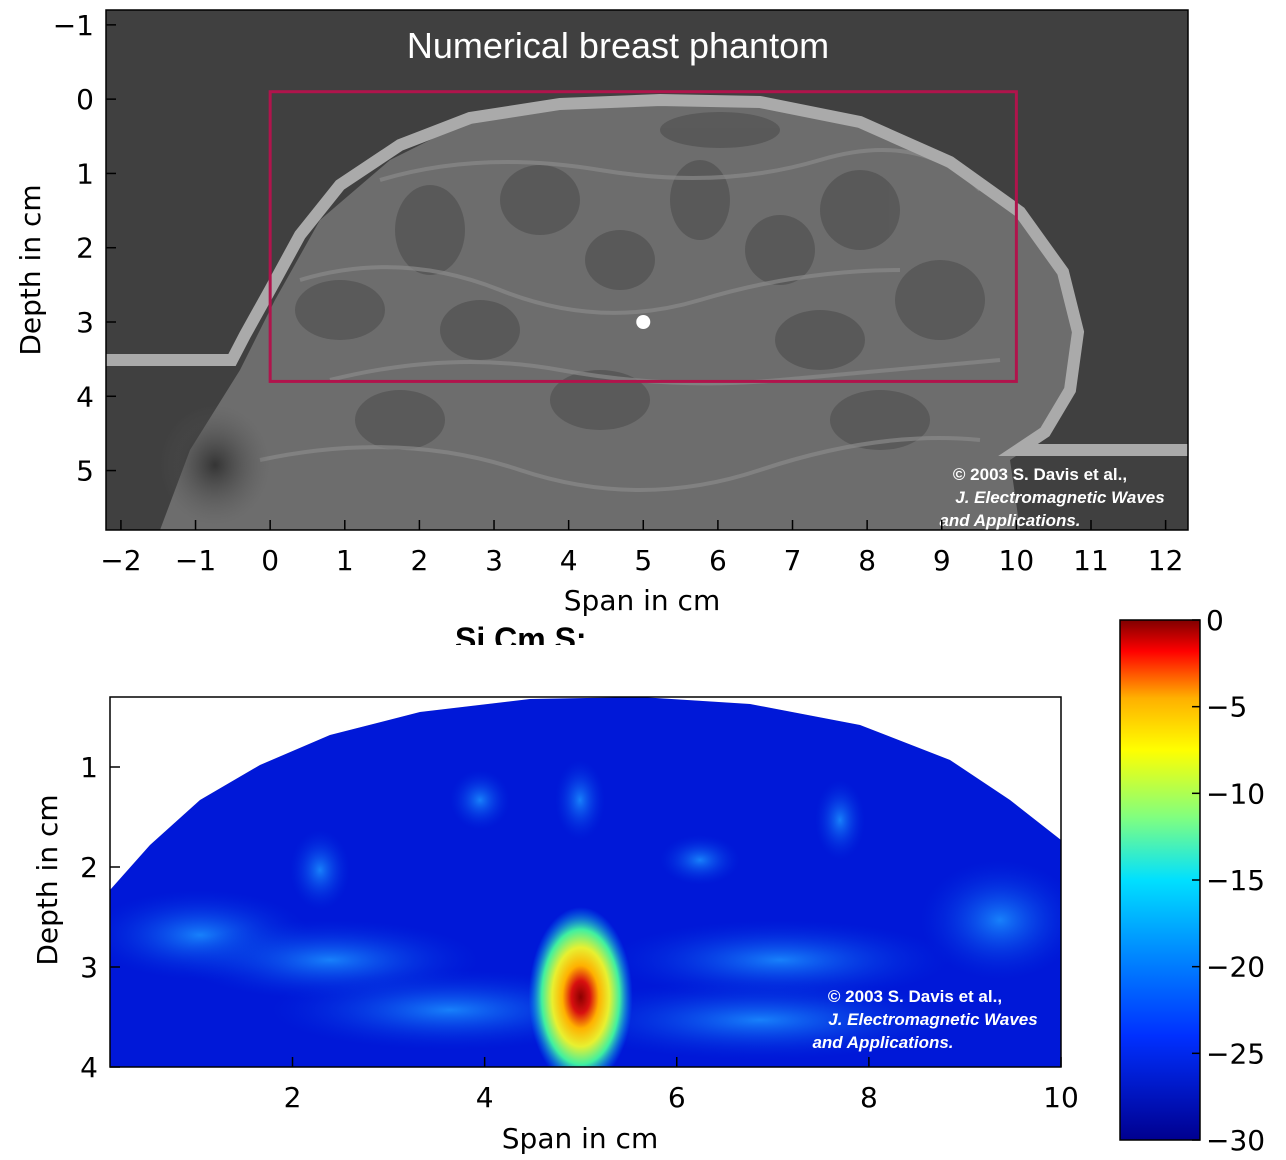  Describe the element at coordinates (618, 45) in the screenshot. I see `phantom-title: Numerical breast phantom` at that location.